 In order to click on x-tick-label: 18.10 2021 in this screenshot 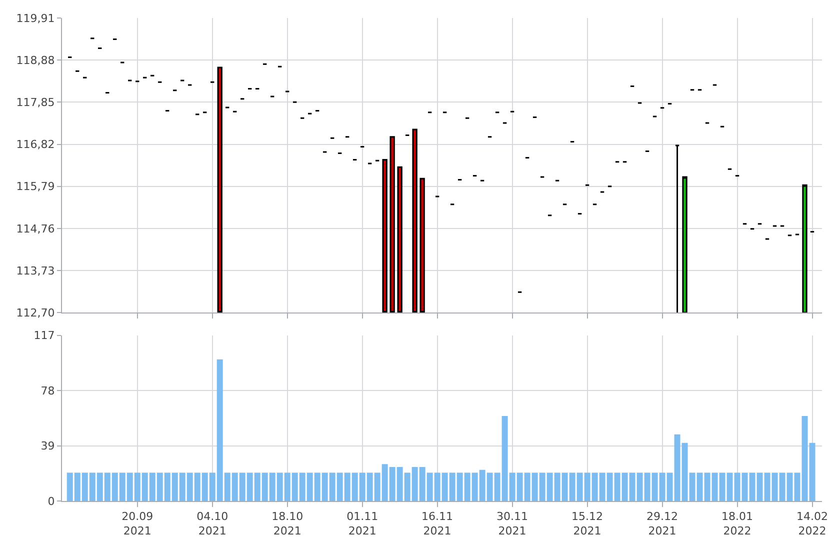, I will do `click(288, 524)`.